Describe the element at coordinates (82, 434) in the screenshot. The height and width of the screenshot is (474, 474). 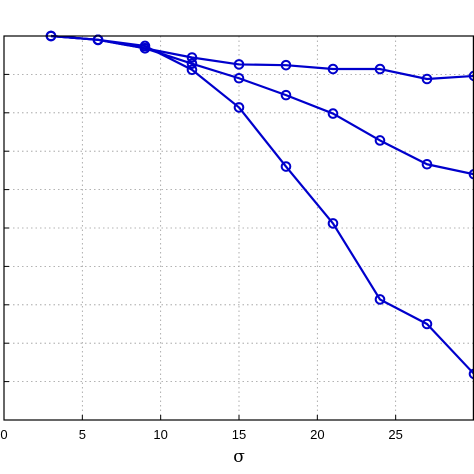
I see `x-tick-label: 5` at that location.